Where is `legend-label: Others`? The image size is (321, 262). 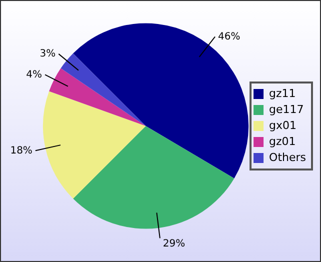
legend-label: Others is located at coordinates (287, 157).